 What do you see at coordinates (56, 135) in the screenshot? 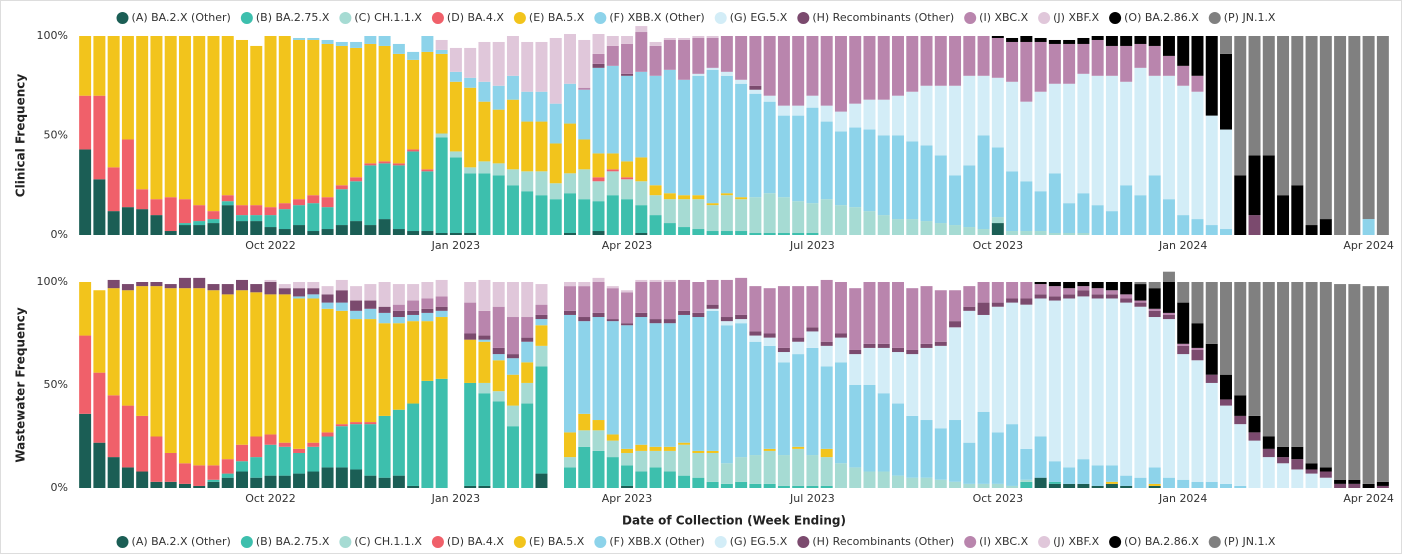
I see `y-tick-label: 50%` at bounding box center [56, 135].